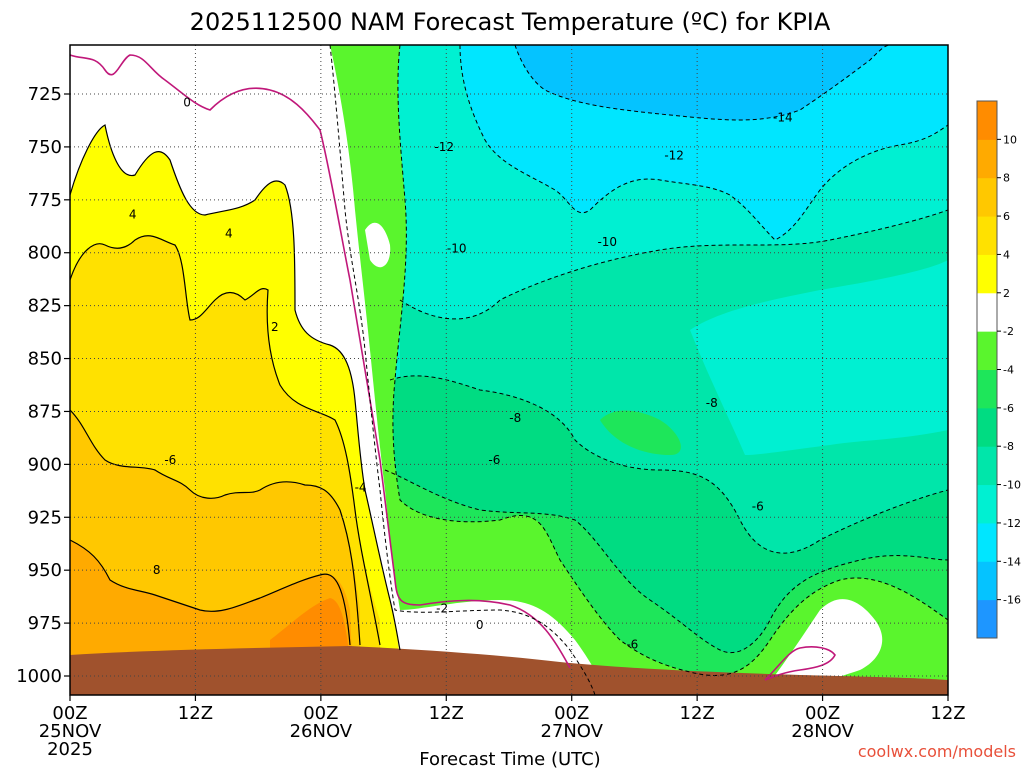 This screenshot has width=1024, height=768. Describe the element at coordinates (783, 117) in the screenshot. I see `contour-label: -14` at that location.